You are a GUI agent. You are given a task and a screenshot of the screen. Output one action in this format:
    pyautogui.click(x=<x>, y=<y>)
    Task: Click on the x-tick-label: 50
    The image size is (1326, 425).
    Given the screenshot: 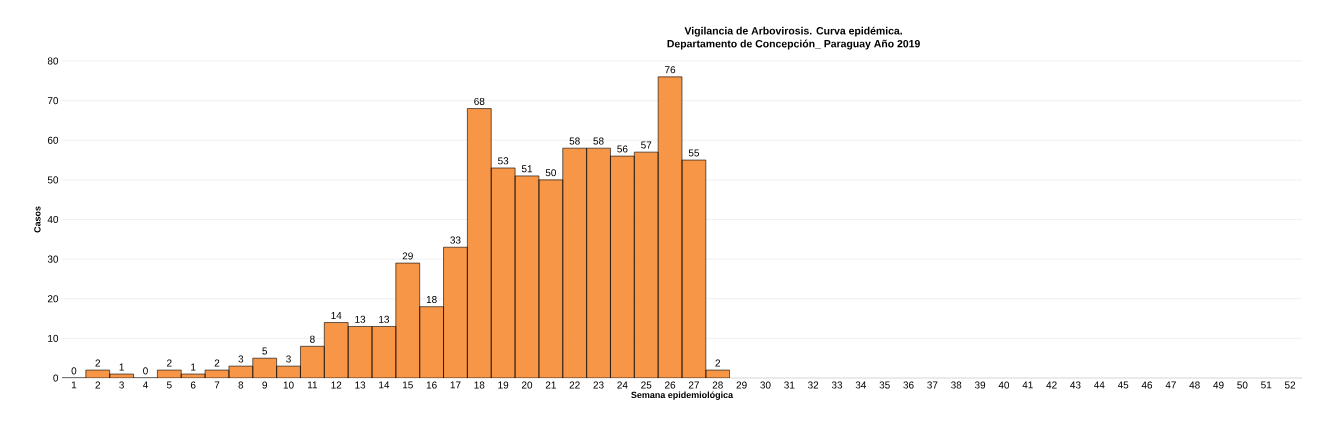 What is the action you would take?
    pyautogui.click(x=1242, y=385)
    